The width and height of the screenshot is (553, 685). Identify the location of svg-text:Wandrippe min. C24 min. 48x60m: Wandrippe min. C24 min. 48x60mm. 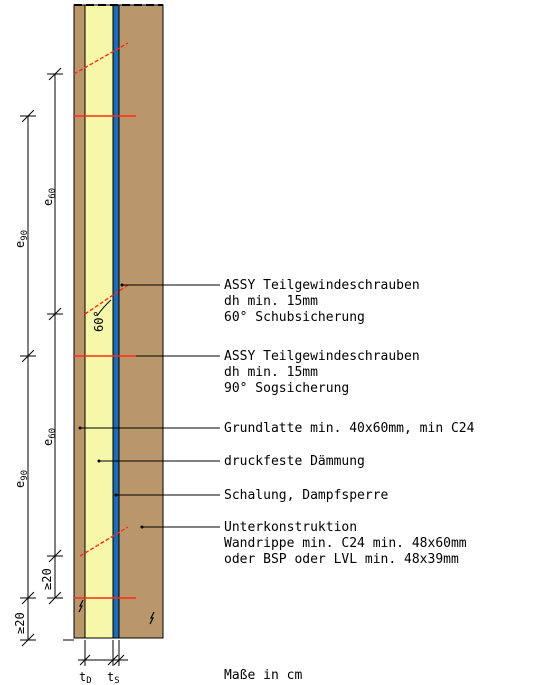
(345, 543).